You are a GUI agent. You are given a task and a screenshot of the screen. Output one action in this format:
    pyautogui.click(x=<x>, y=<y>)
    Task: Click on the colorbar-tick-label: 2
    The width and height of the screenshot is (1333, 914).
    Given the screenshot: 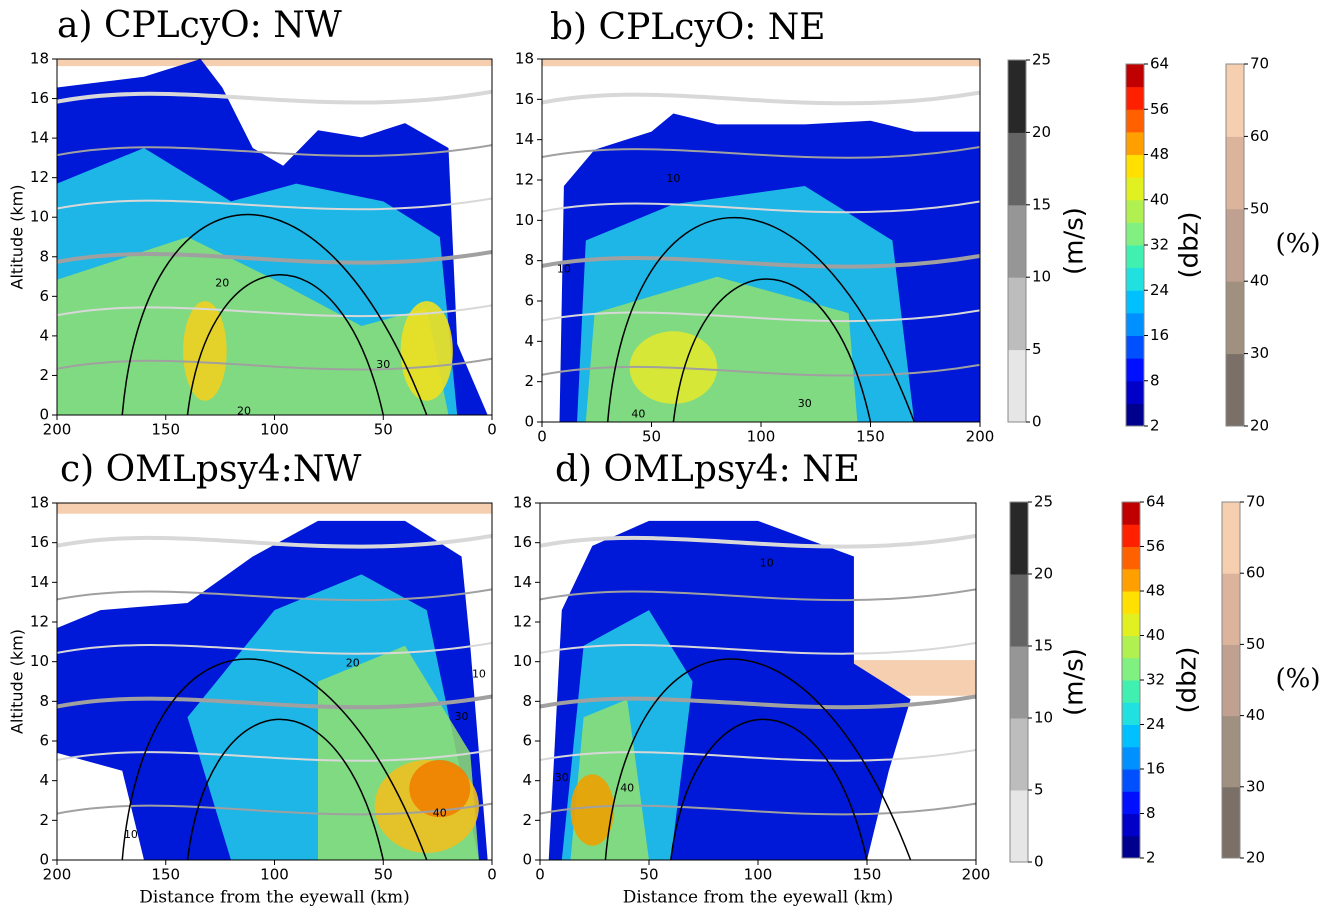 What is the action you would take?
    pyautogui.click(x=1151, y=858)
    